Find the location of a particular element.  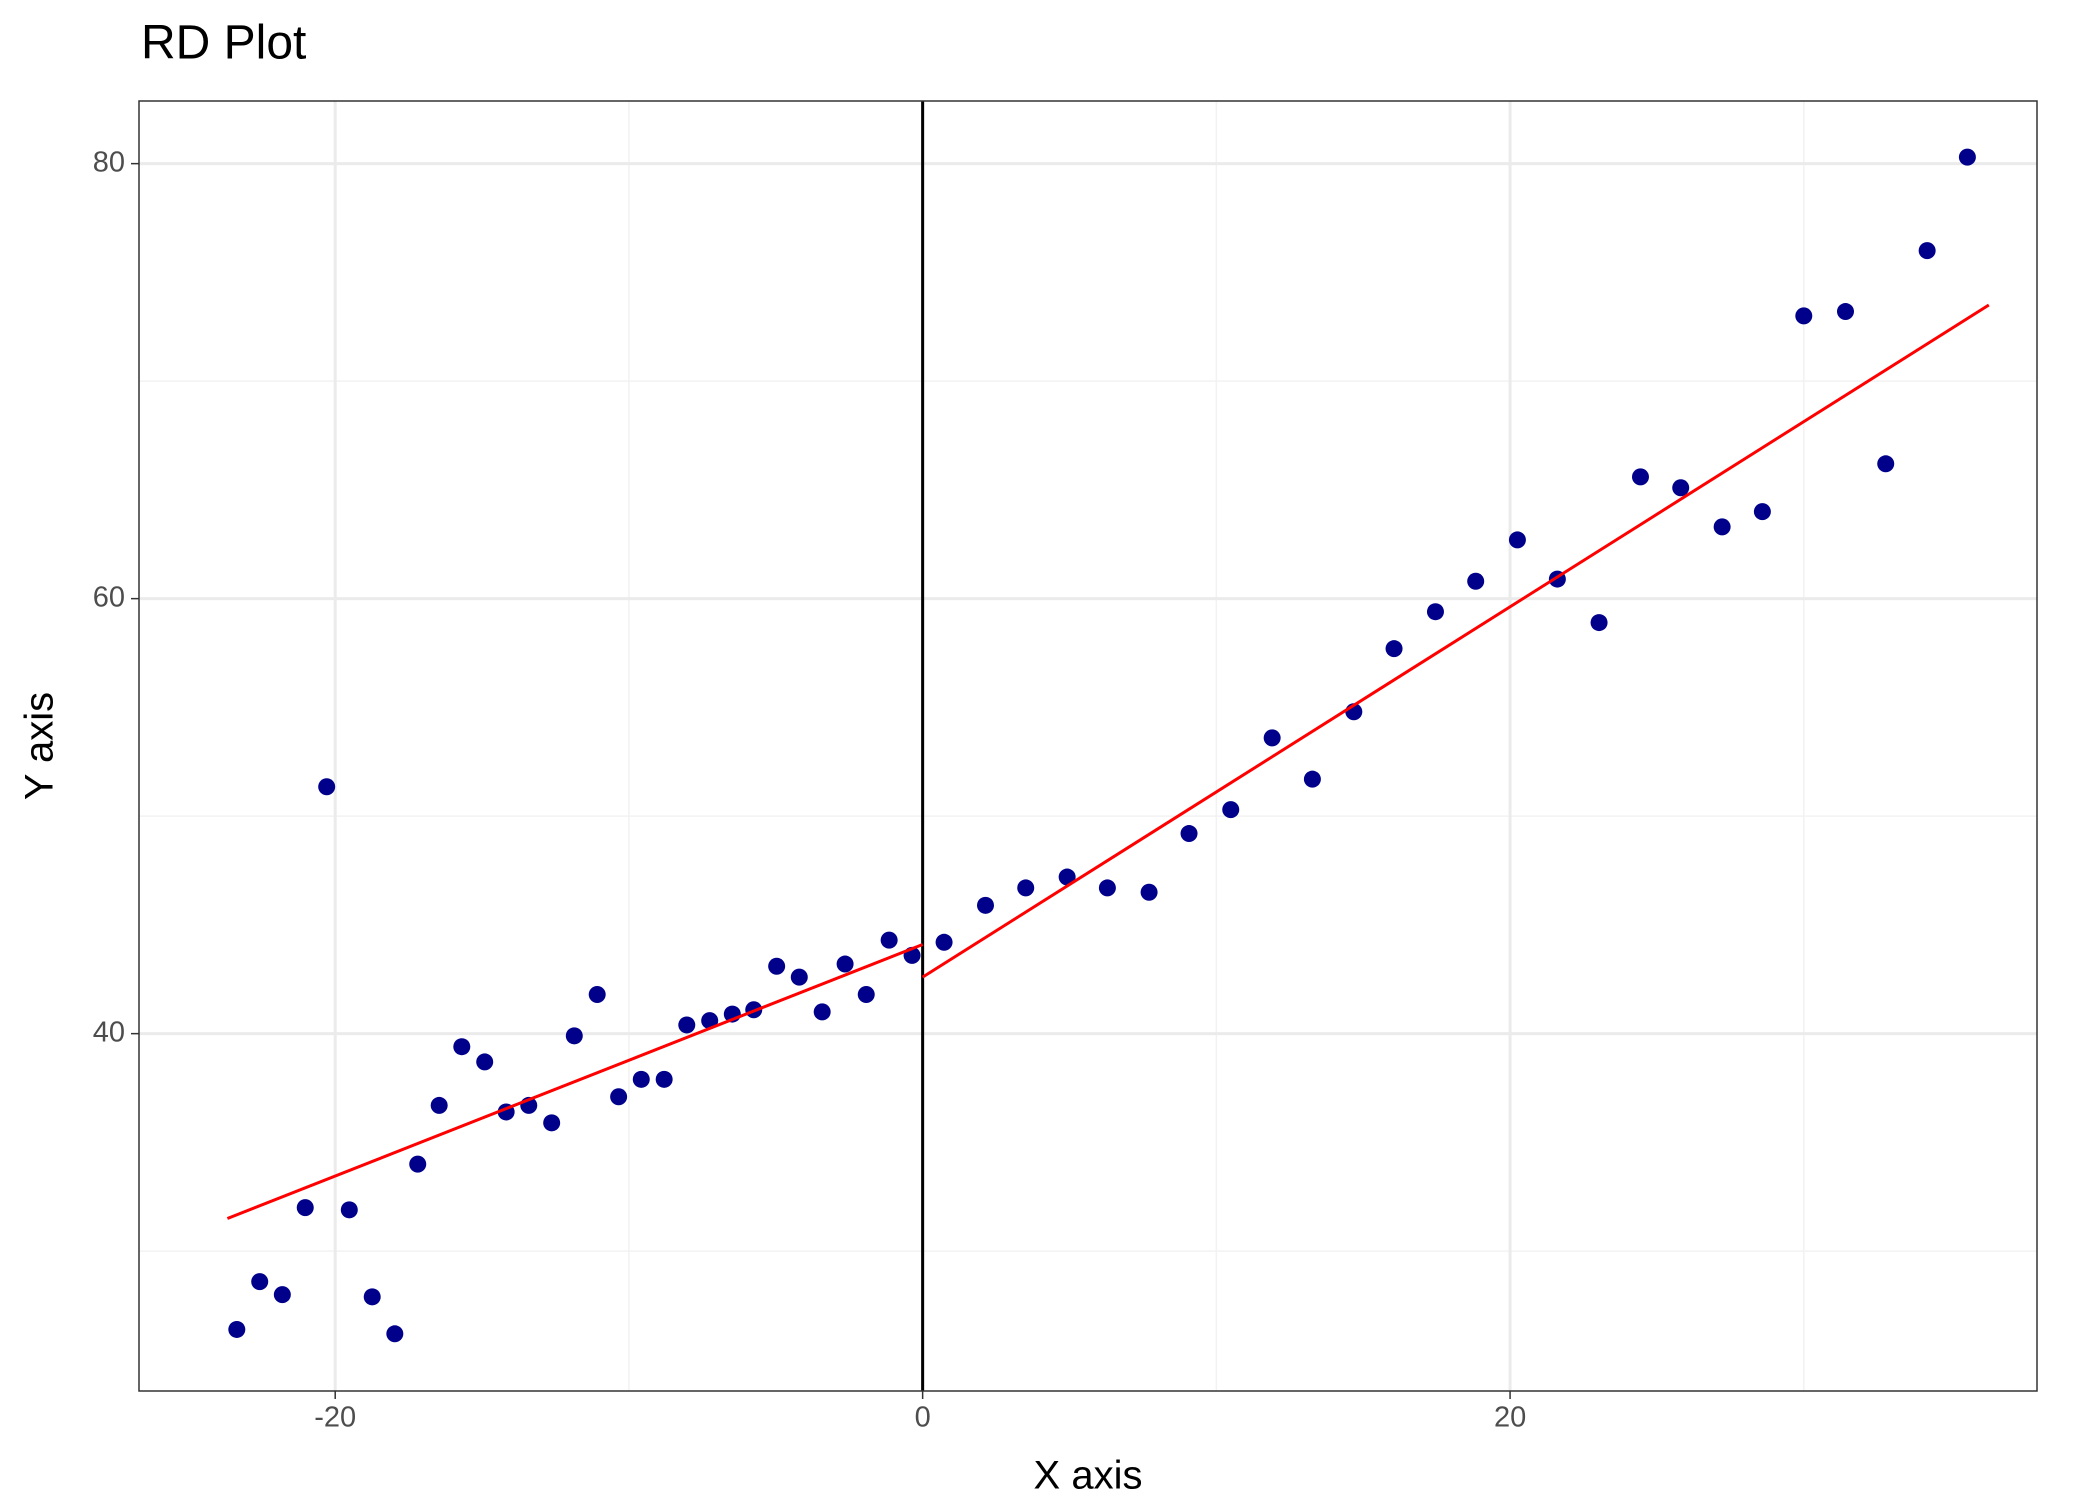

x-tick-label: 20 is located at coordinates (1510, 1418).